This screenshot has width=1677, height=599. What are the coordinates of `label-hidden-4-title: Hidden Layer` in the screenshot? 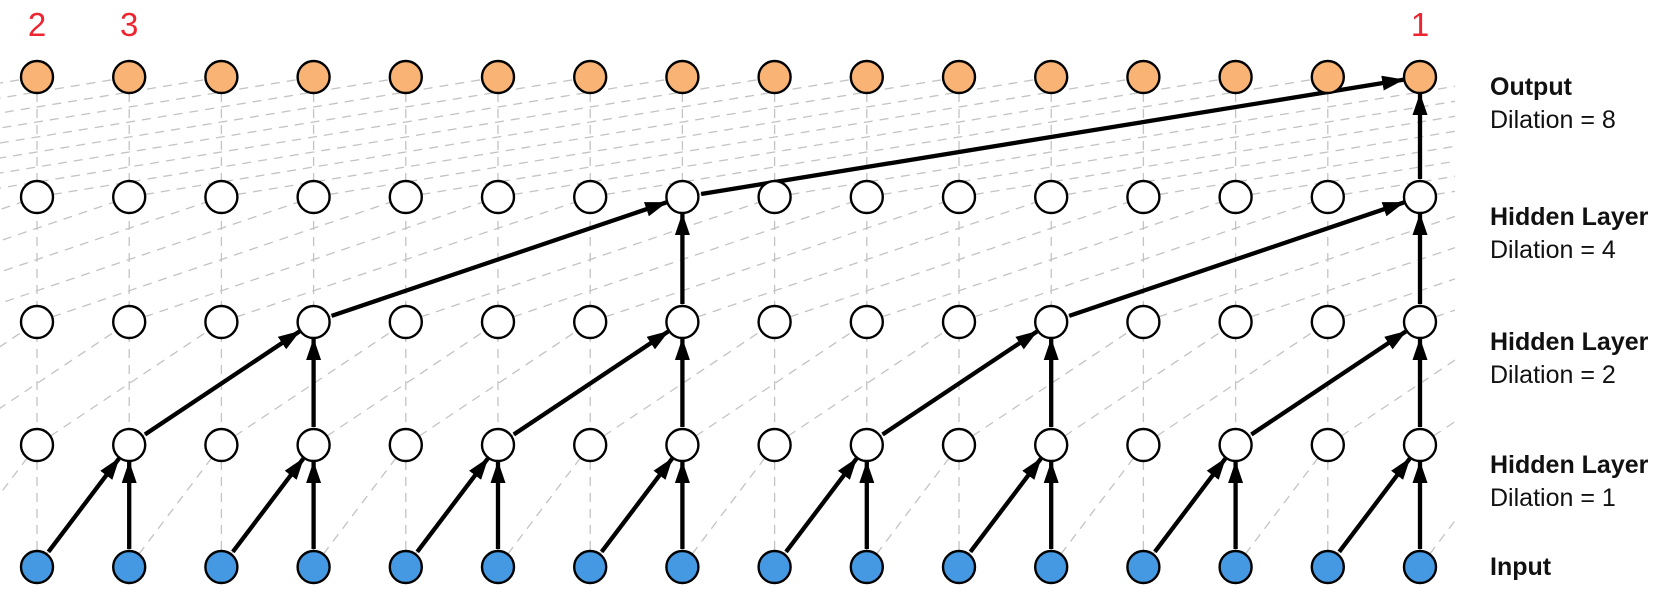 It's located at (1569, 217).